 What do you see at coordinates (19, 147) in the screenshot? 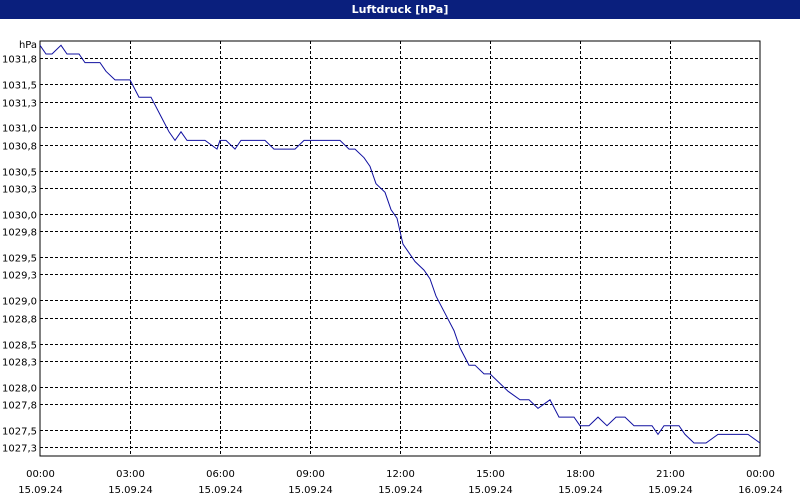
I see `y-tick-label: 1030,8` at bounding box center [19, 147].